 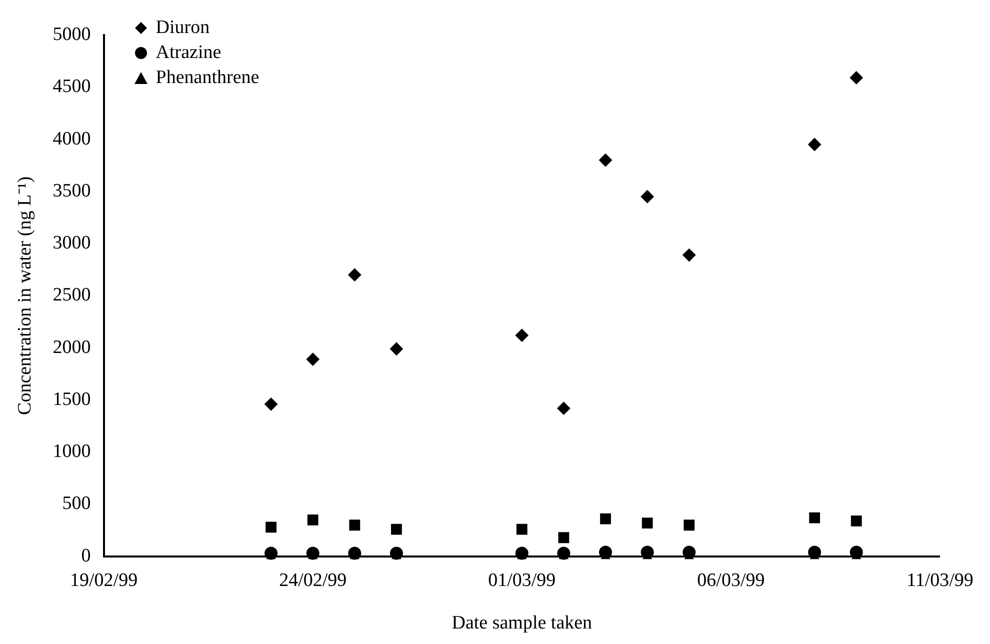 I want to click on y-tick-label: 0, so click(x=86, y=555).